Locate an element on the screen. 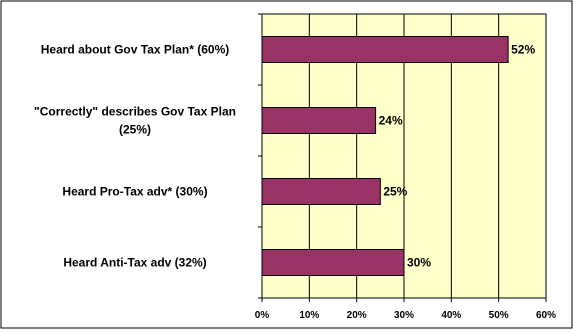 This screenshot has height=334, width=573. category-label: (25%) is located at coordinates (135, 130).